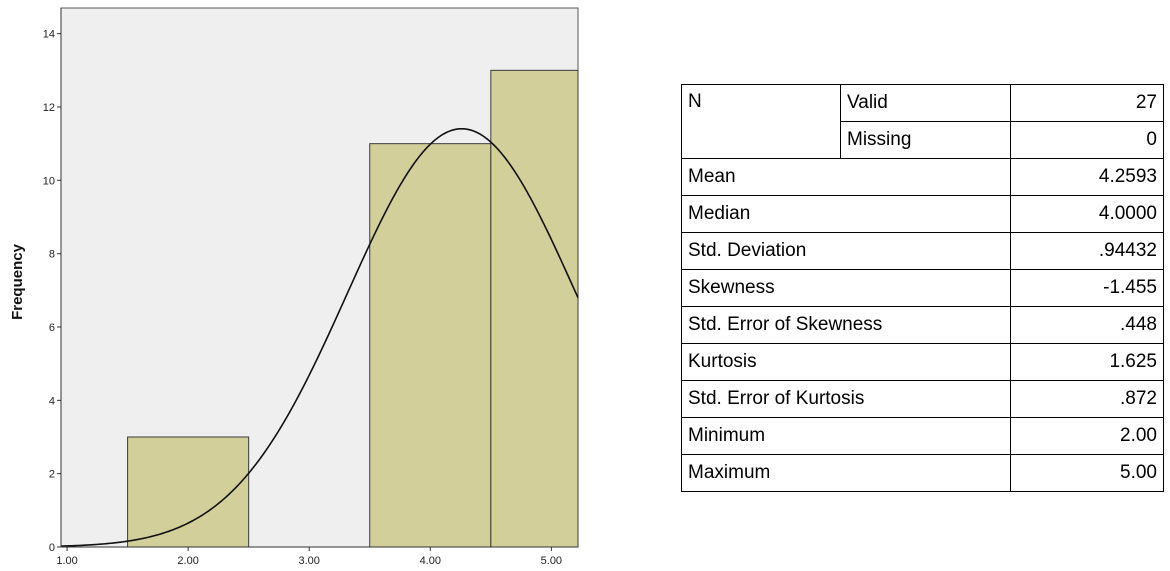 This screenshot has width=1170, height=571. Describe the element at coordinates (846, 325) in the screenshot. I see `stat-label: Std. Error of Skewness` at that location.